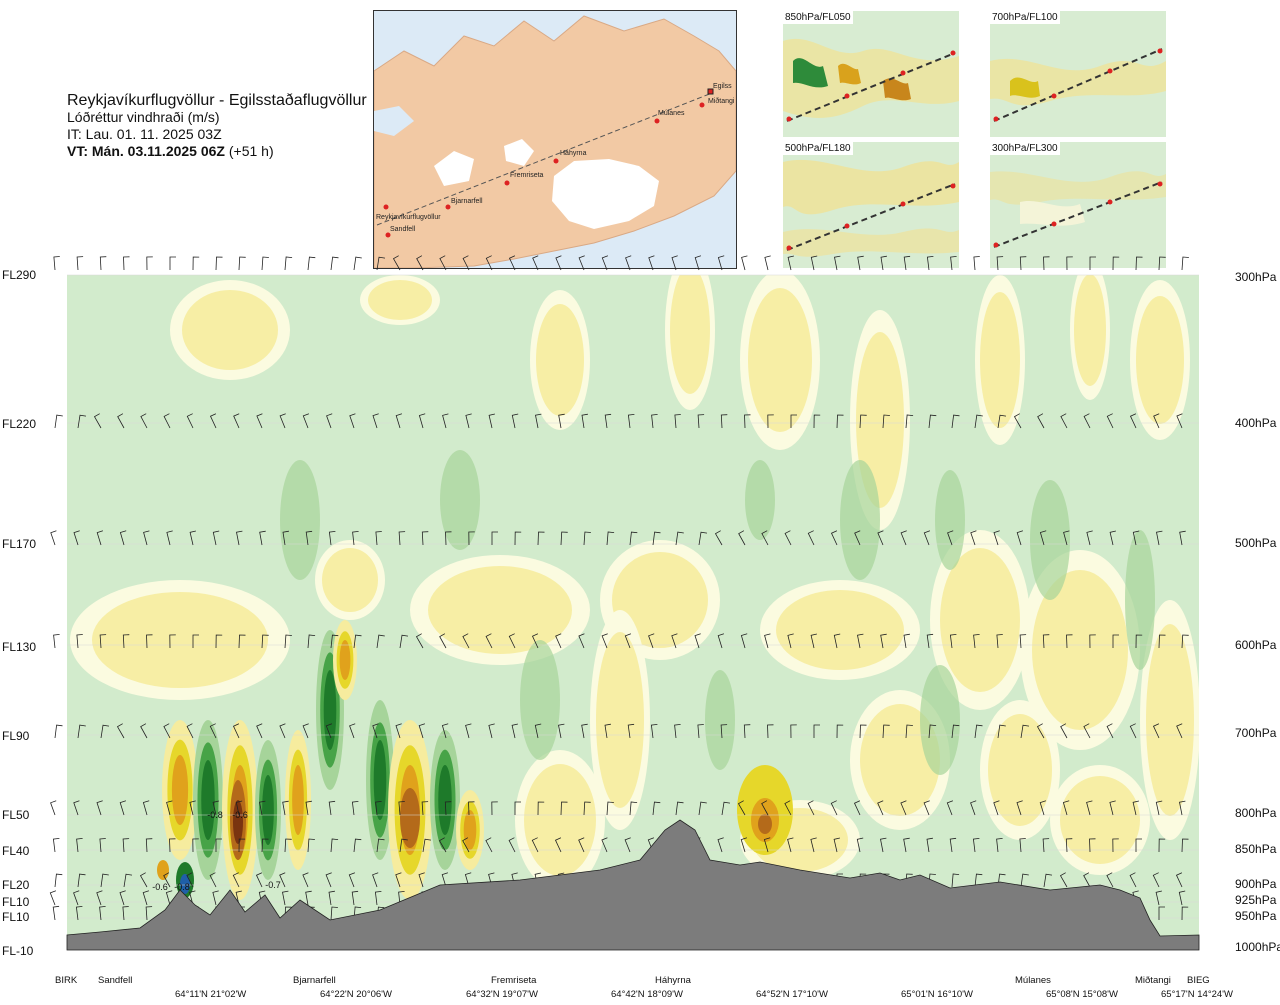 The width and height of the screenshot is (1280, 1005). Describe the element at coordinates (1078, 205) in the screenshot. I see `inset-300: 300hPa/FL300` at that location.